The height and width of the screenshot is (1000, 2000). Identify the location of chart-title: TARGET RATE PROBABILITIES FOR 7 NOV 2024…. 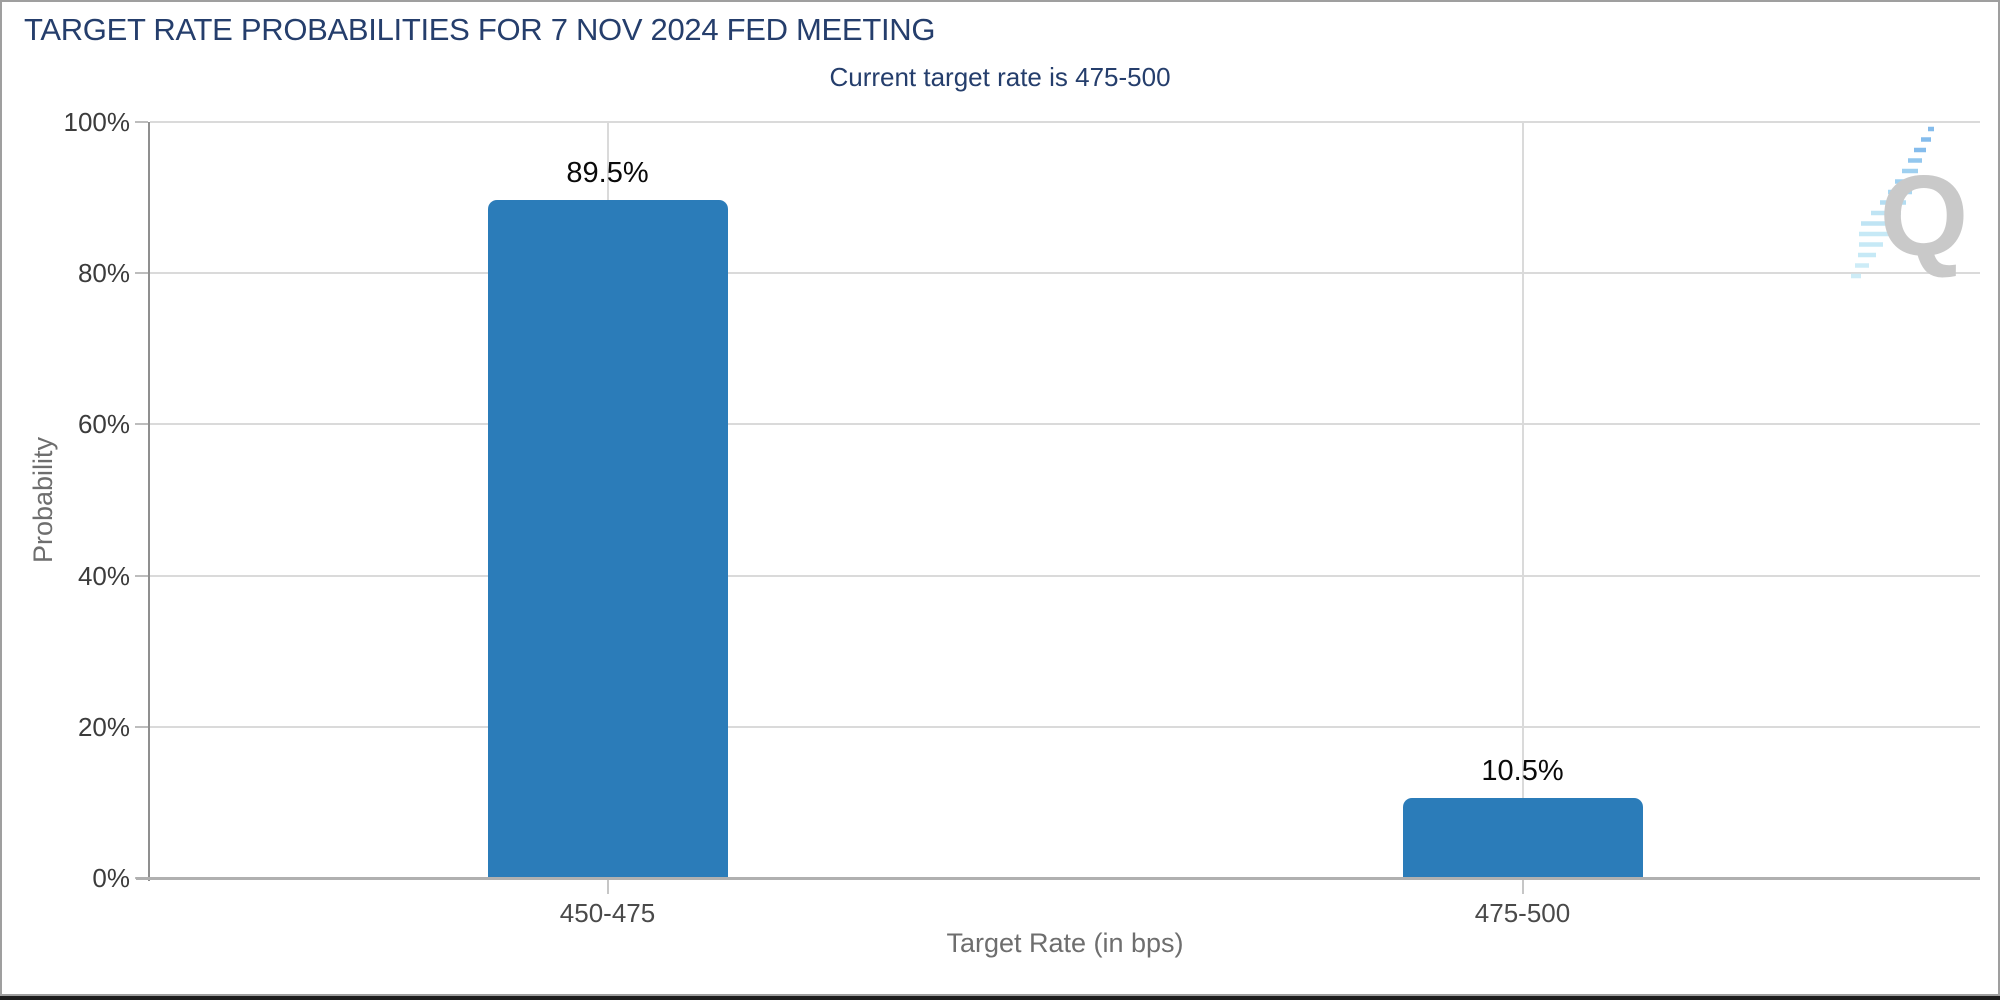
(480, 29).